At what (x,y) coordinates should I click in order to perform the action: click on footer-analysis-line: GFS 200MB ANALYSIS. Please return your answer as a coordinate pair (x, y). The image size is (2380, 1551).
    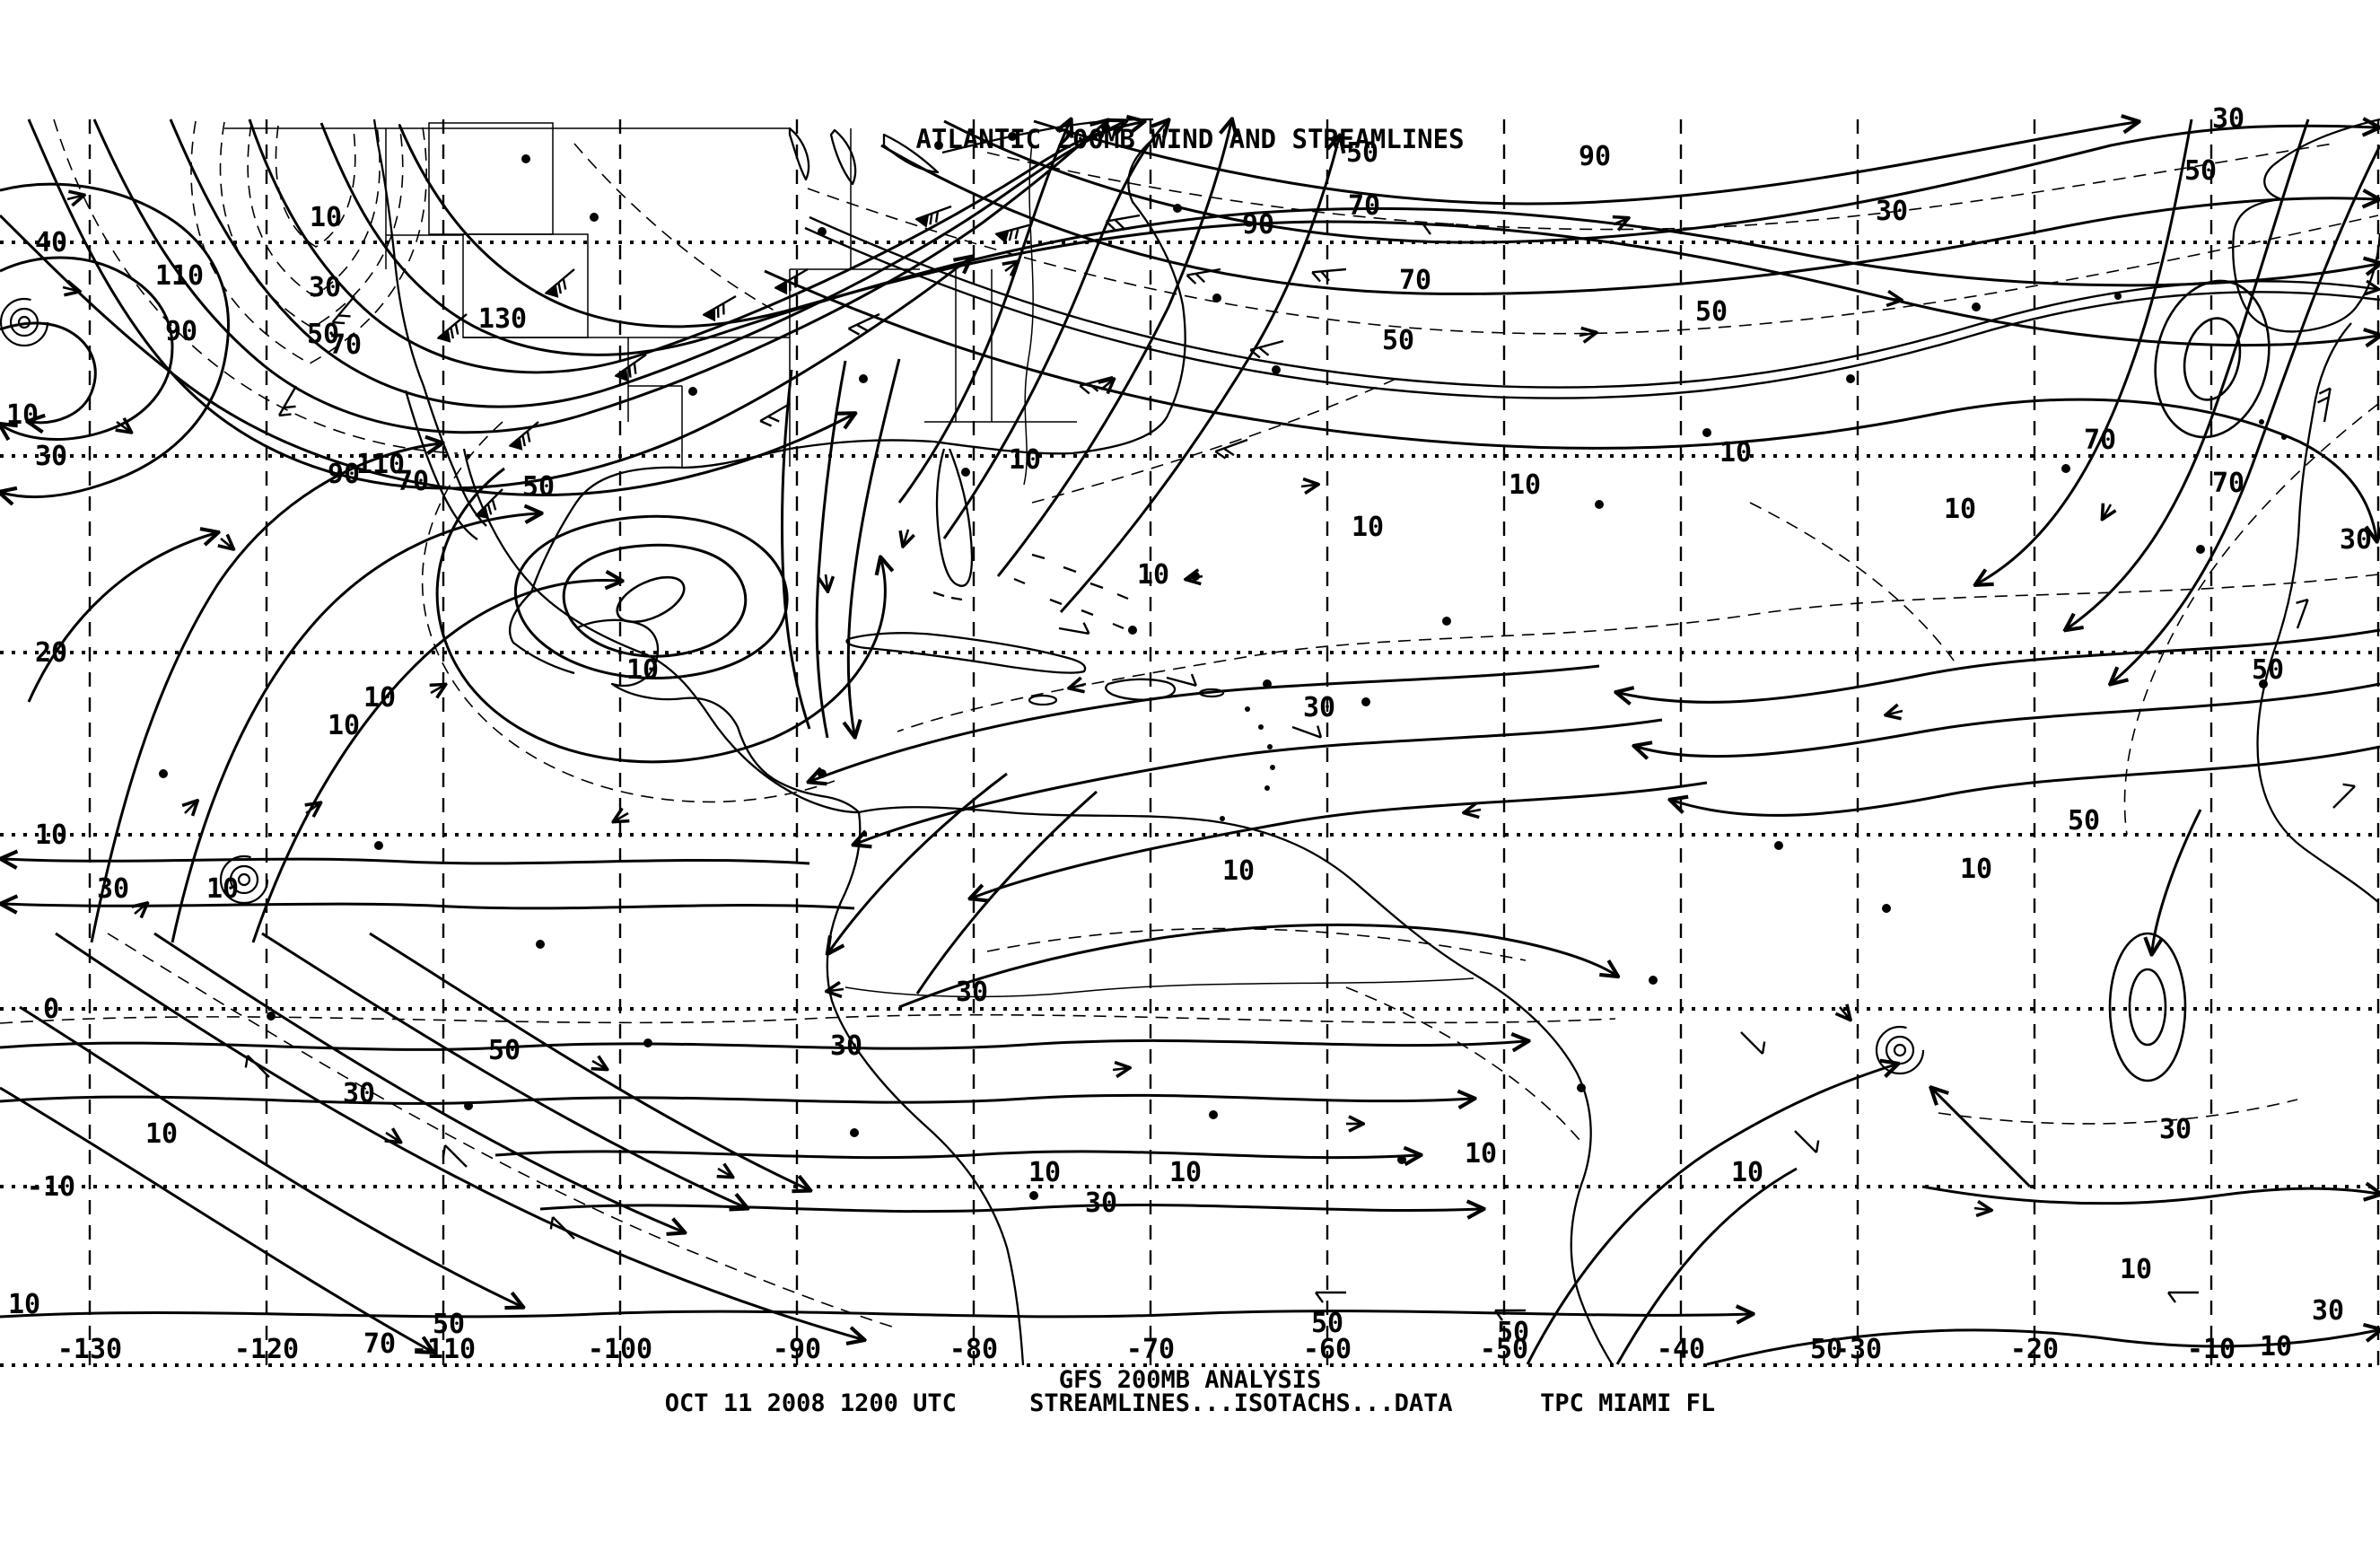
    Looking at the image, I should click on (1190, 1380).